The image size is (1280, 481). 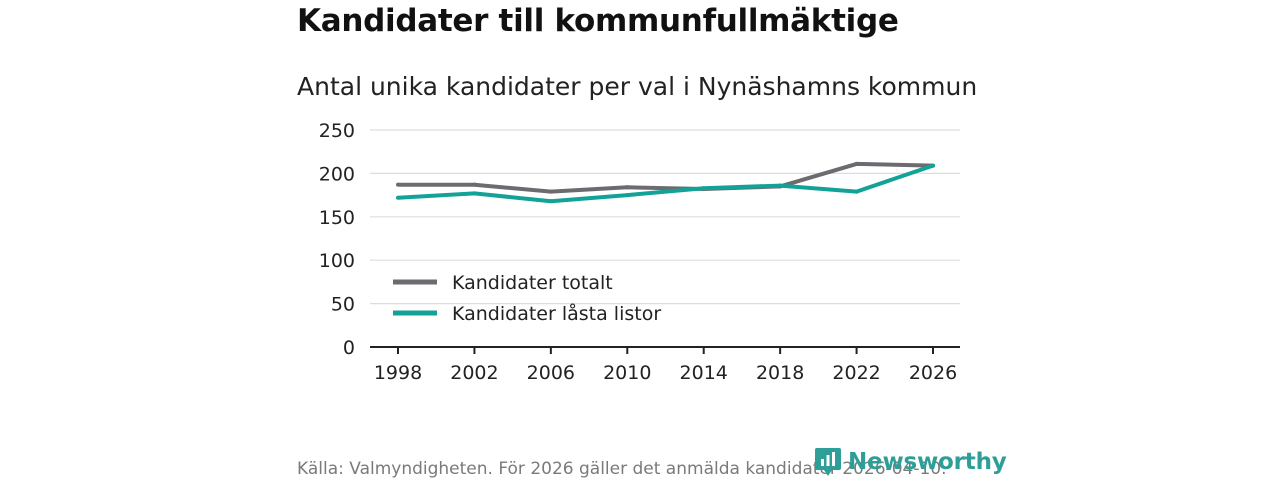 I want to click on x-tick-label: 2006, so click(x=551, y=373).